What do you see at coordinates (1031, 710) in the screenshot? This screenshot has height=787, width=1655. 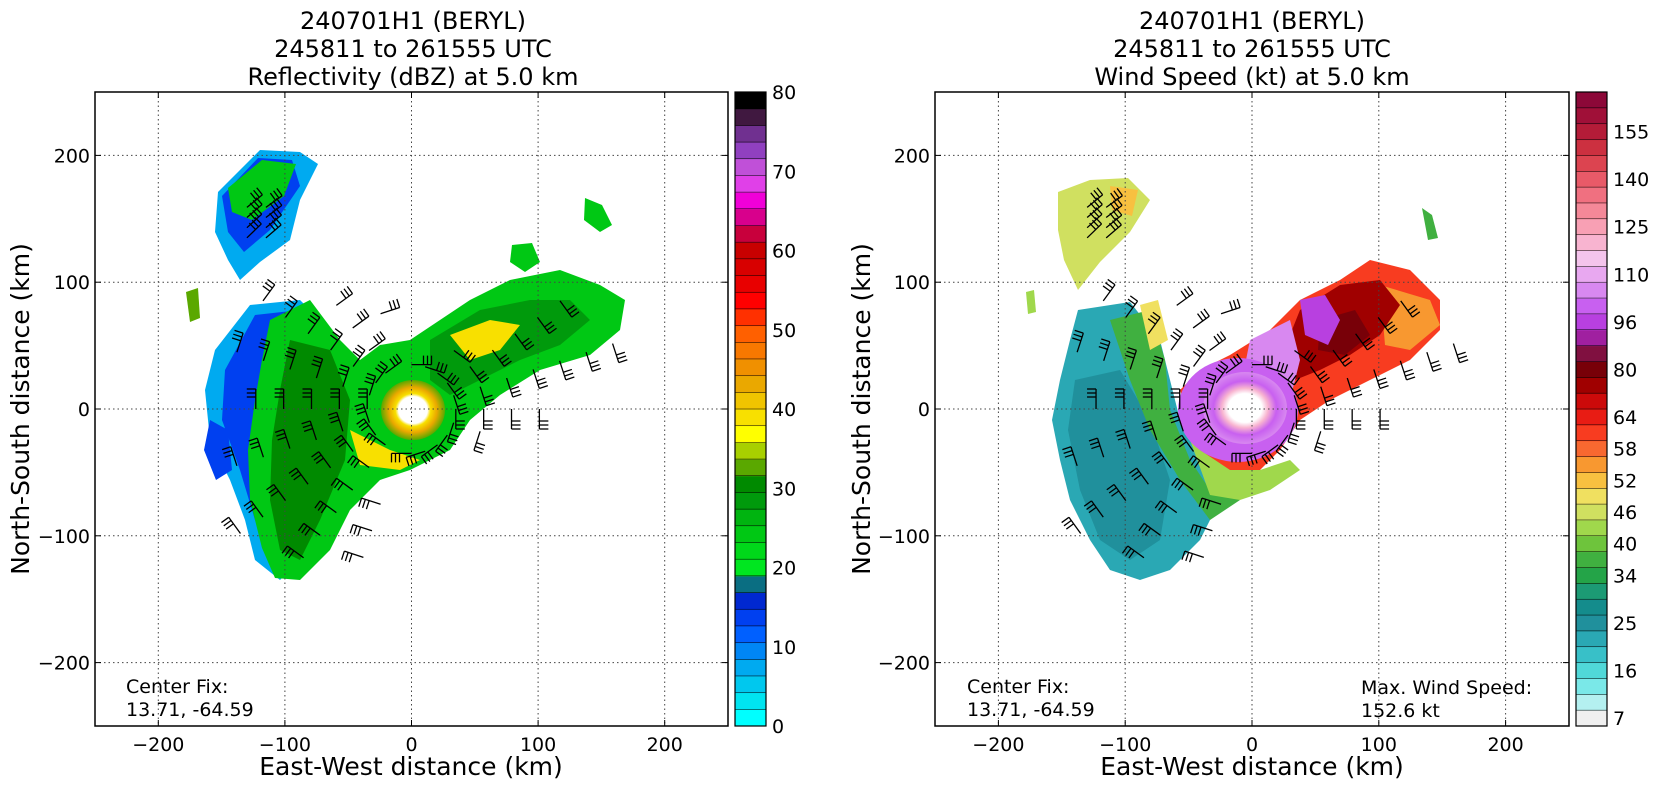 I see `panel2-center-fix-value: 13.71, -64.59` at bounding box center [1031, 710].